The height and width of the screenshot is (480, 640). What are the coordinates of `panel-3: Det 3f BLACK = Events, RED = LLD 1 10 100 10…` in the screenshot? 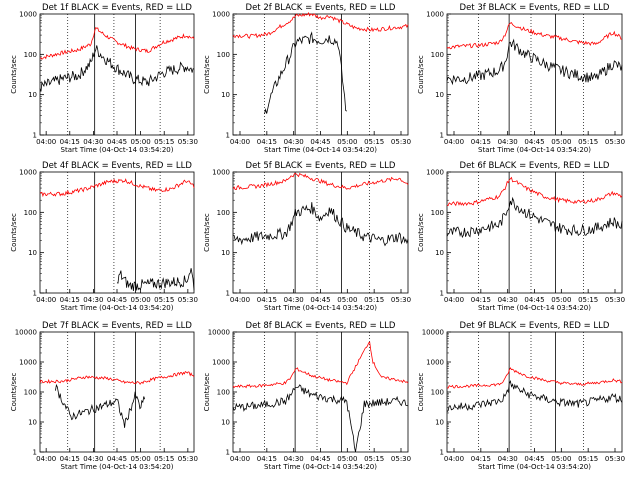 It's located at (521, 78).